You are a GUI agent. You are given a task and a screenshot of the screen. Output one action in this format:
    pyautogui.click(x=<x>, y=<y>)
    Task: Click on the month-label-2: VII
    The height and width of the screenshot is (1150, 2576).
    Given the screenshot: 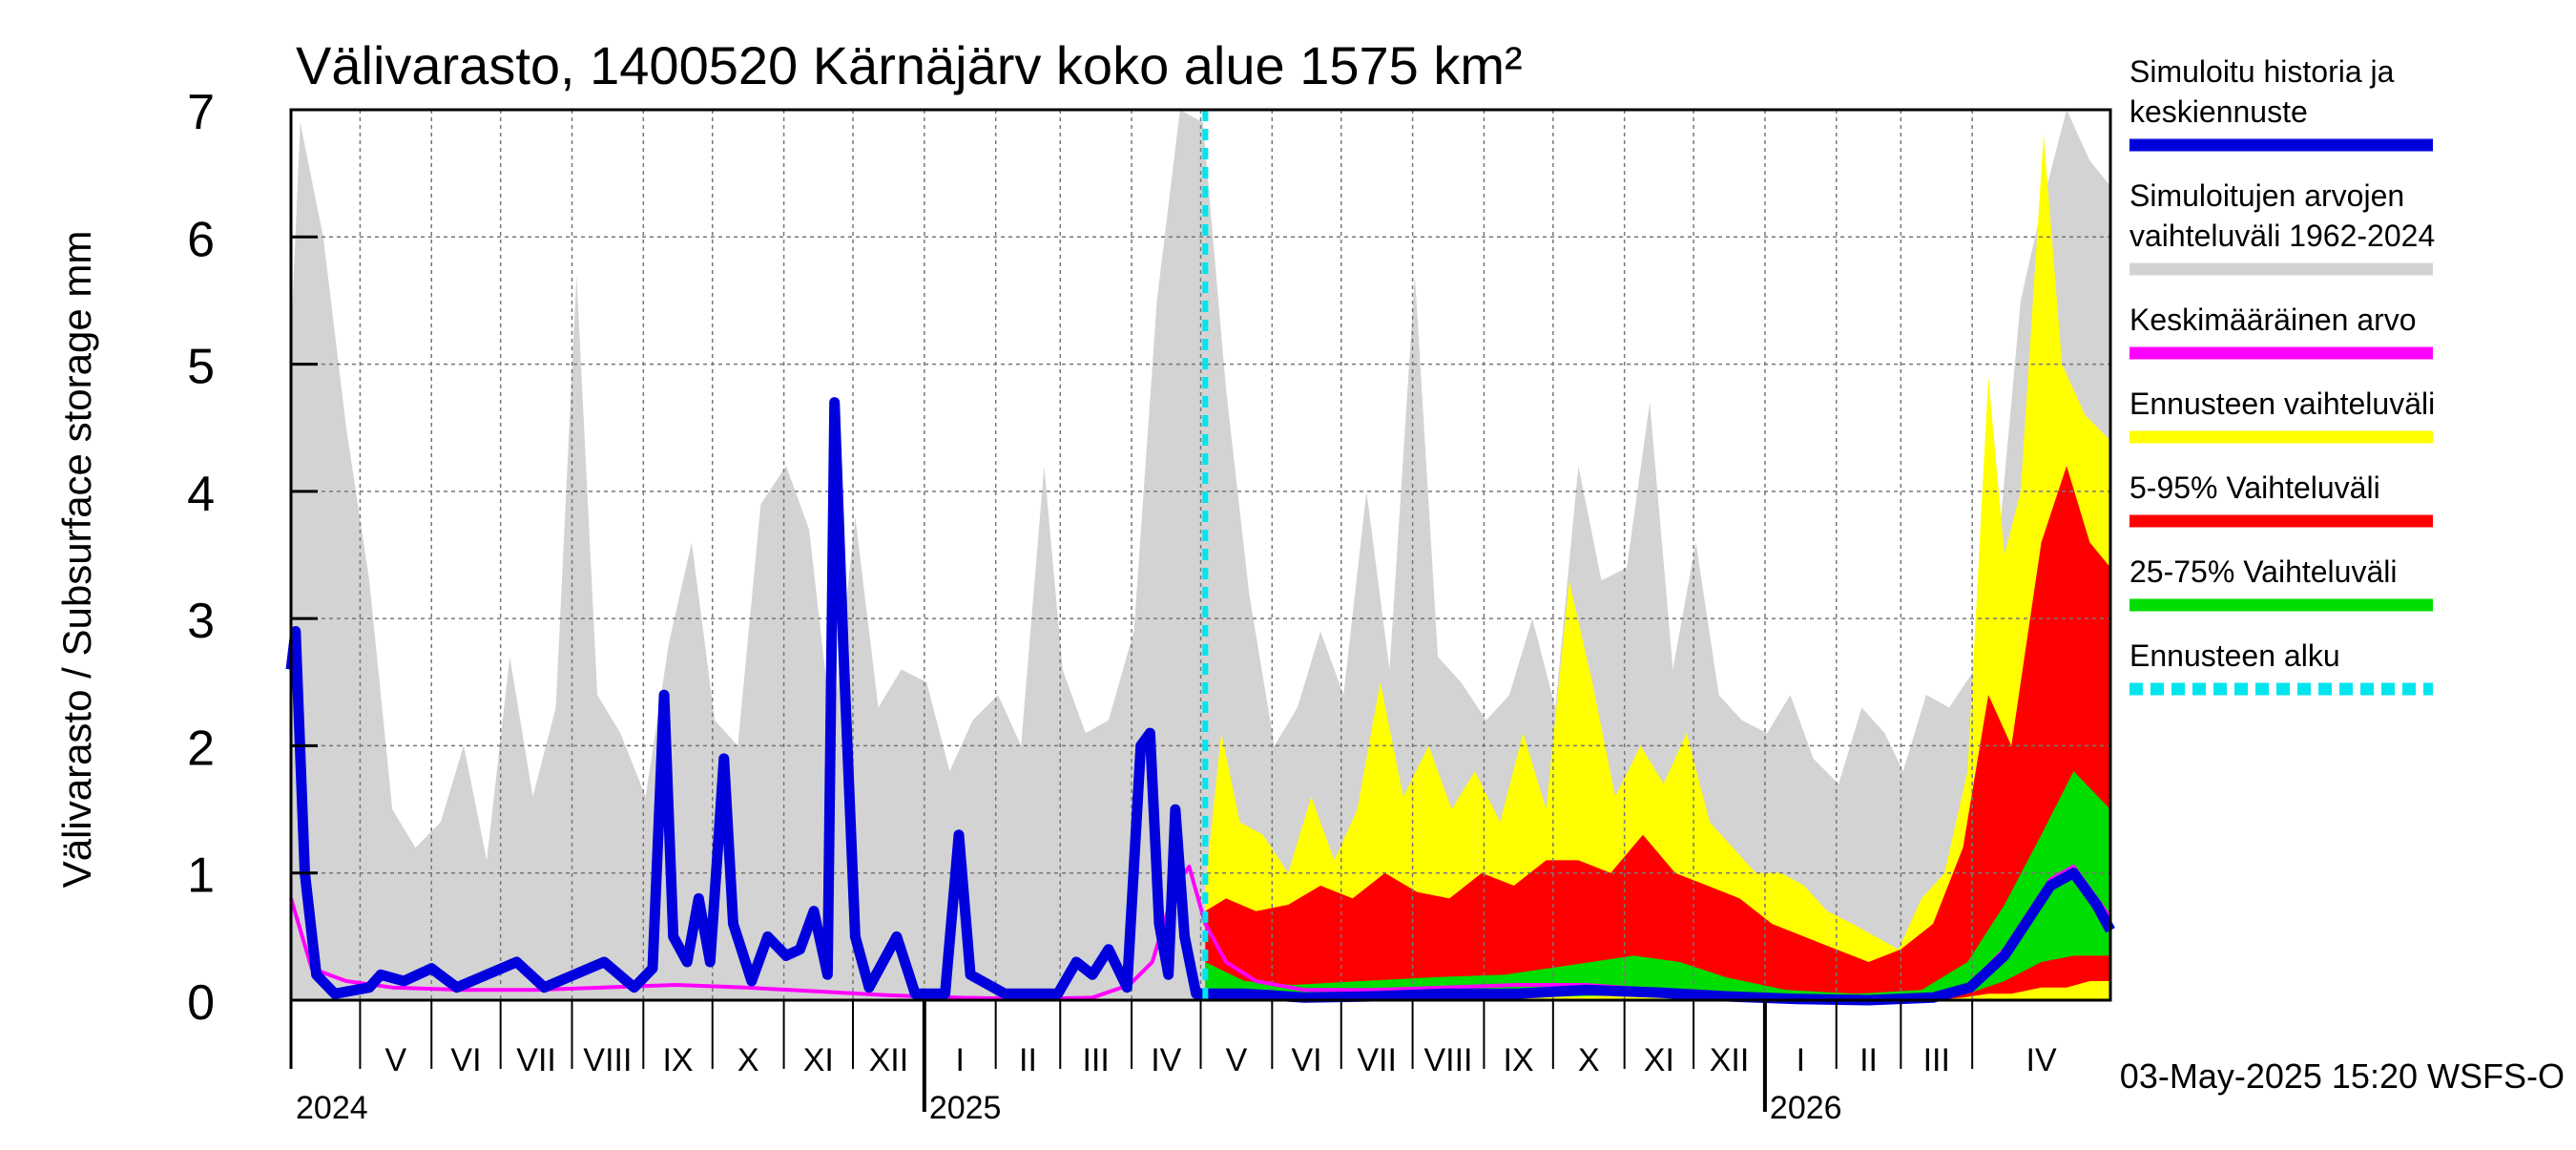 What is the action you would take?
    pyautogui.click(x=536, y=1060)
    